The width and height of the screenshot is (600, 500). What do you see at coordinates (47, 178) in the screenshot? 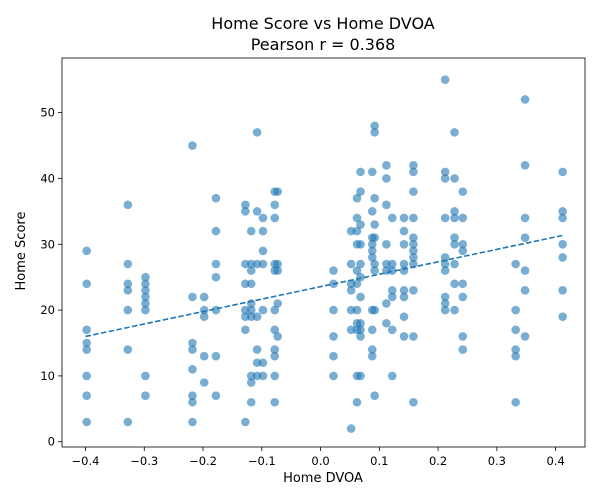
I see `y-tick-label: 40` at bounding box center [47, 178].